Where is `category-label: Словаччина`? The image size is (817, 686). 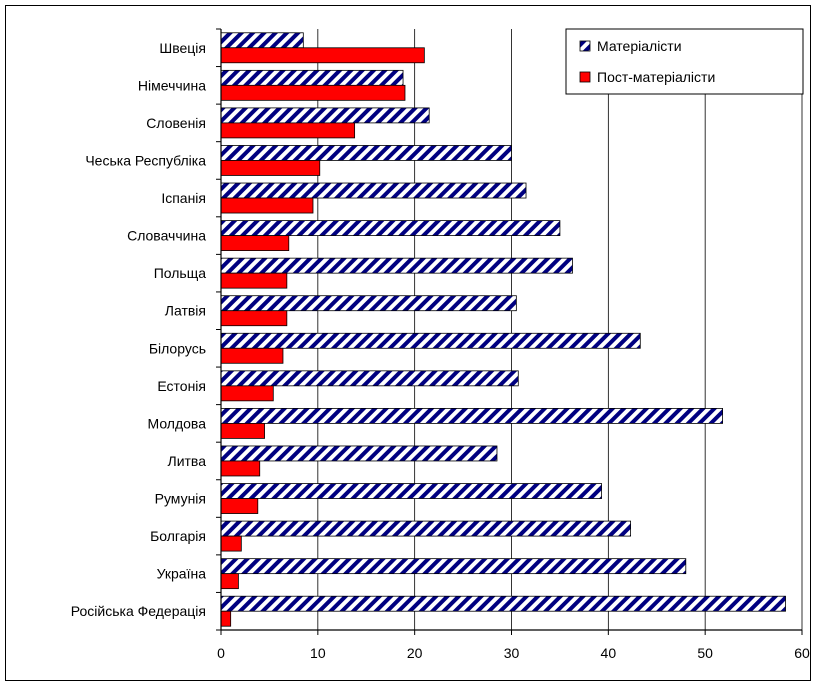
category-label: Словаччина is located at coordinates (166, 236).